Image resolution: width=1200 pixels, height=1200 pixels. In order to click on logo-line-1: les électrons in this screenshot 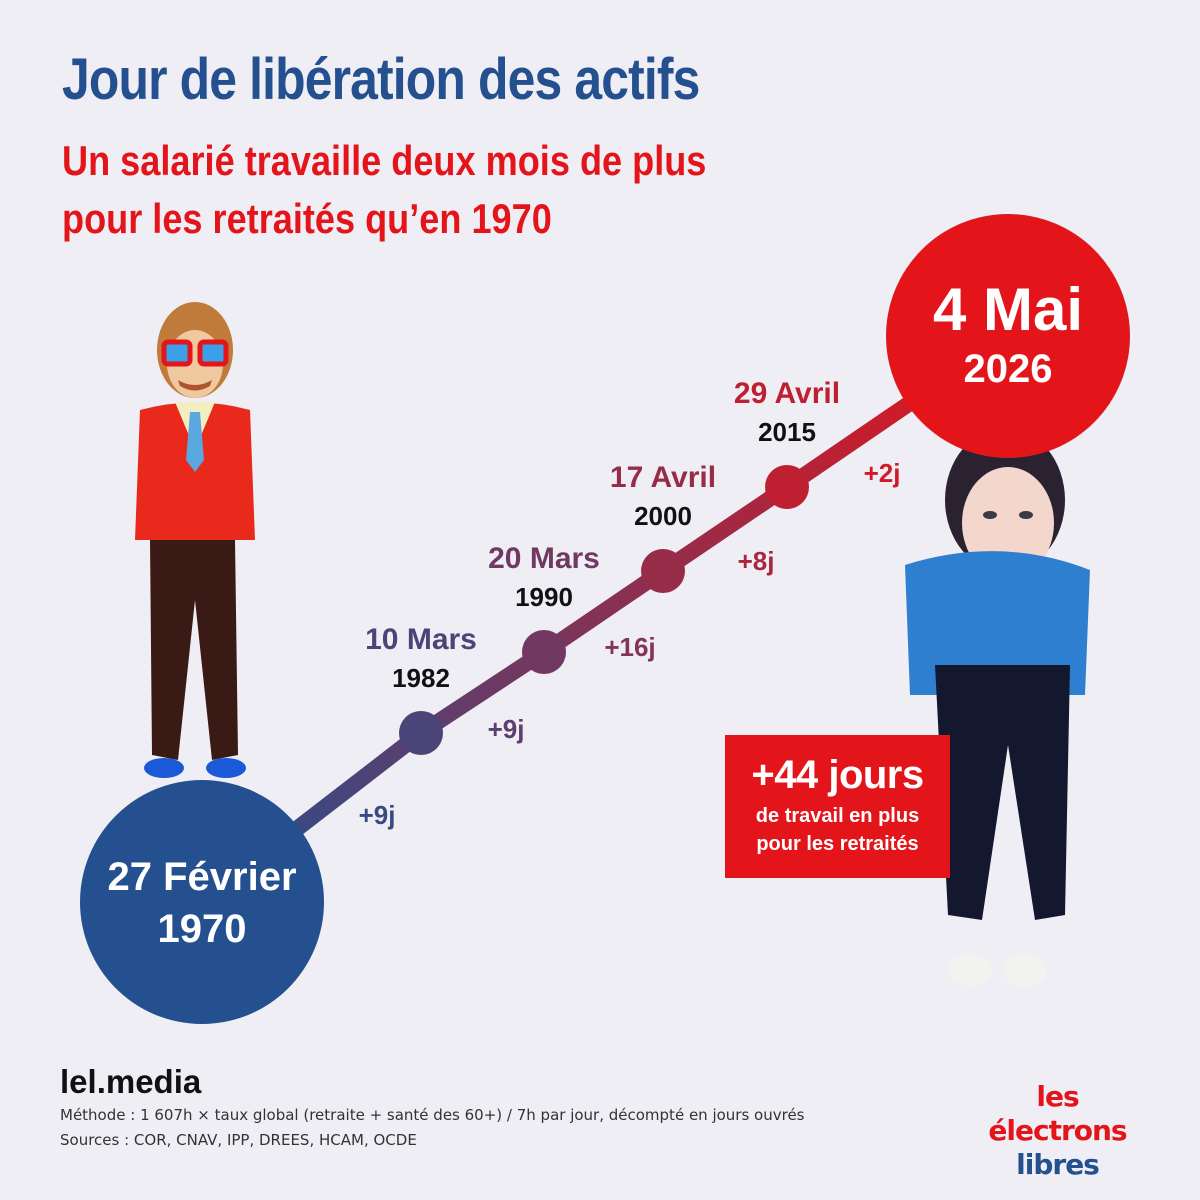, I will do `click(1057, 1113)`.